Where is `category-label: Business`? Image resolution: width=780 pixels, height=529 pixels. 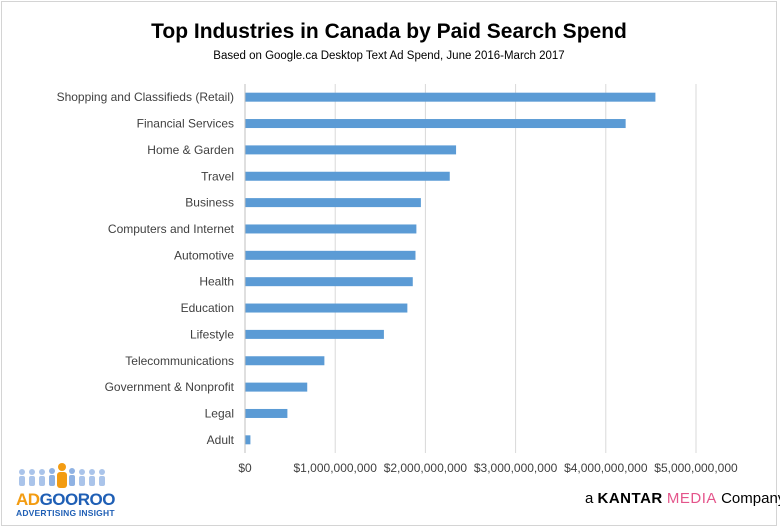
category-label: Business is located at coordinates (209, 203).